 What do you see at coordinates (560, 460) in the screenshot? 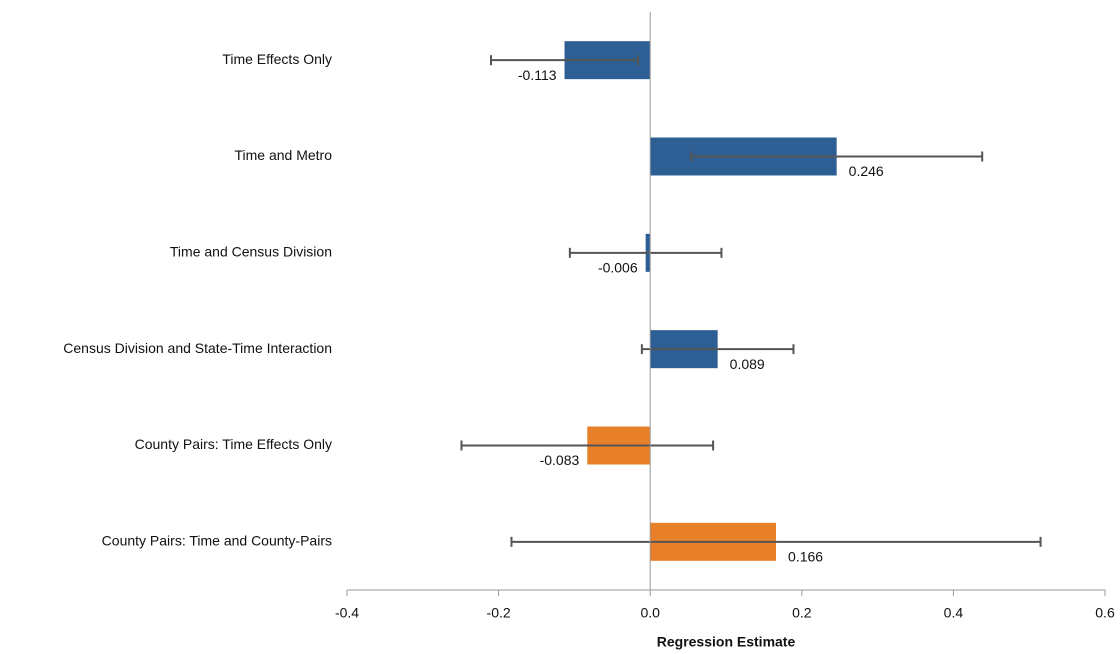
I see `value-label: -0.083` at bounding box center [560, 460].